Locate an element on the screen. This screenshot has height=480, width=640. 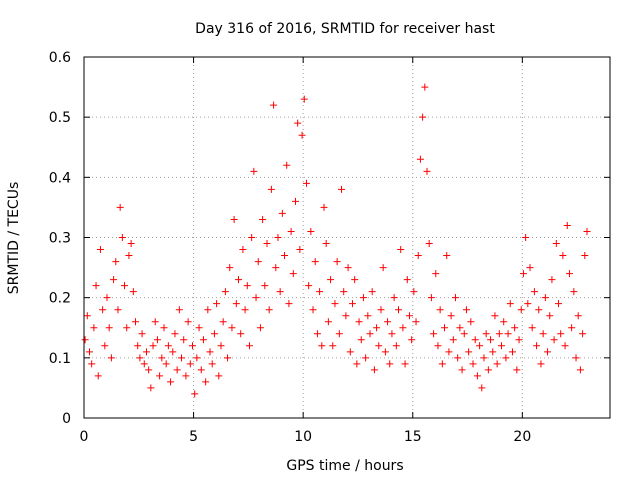
x-tick-label: 5 is located at coordinates (193, 437).